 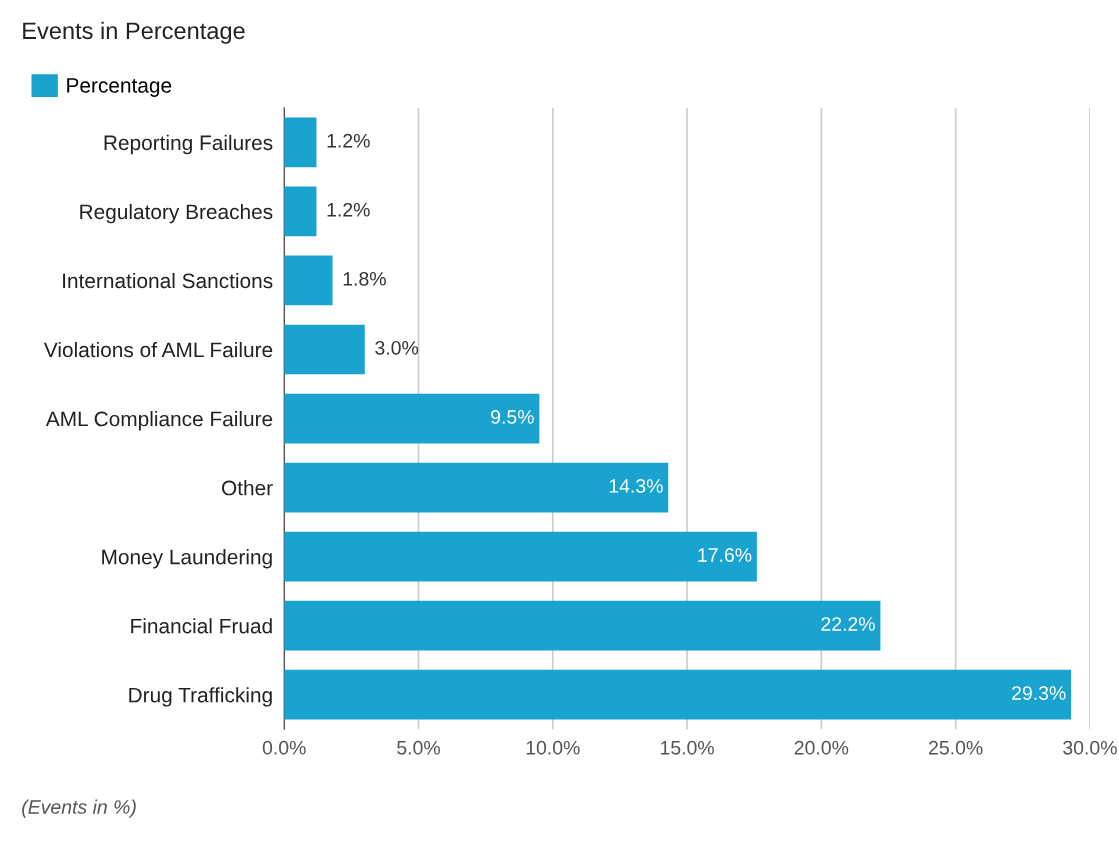 What do you see at coordinates (284, 747) in the screenshot?
I see `x-tick-label: 0.0%` at bounding box center [284, 747].